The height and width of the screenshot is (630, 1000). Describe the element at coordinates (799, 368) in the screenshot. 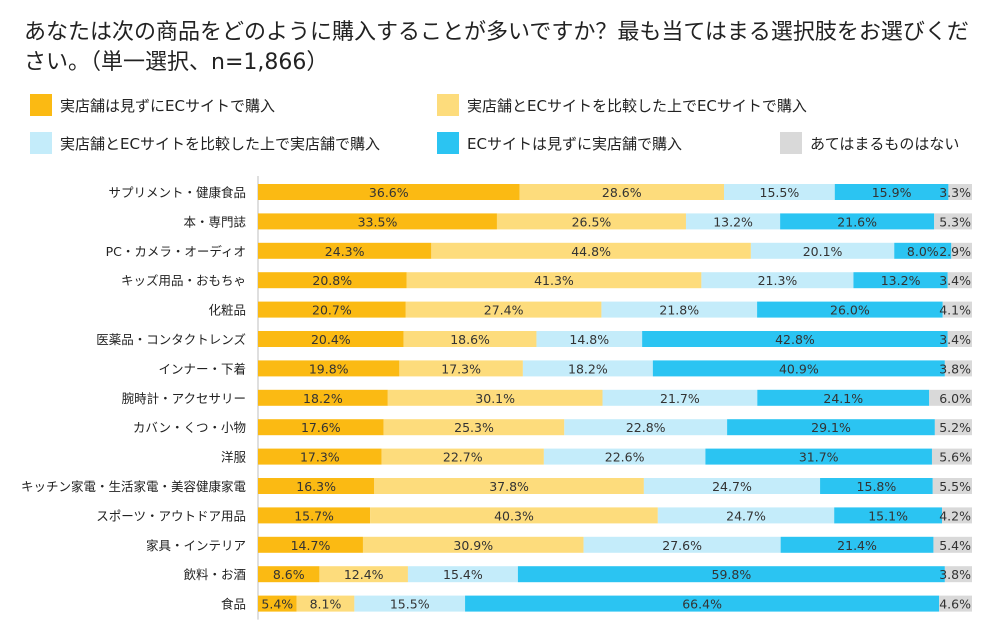

I see `data-label: 40.9%` at that location.